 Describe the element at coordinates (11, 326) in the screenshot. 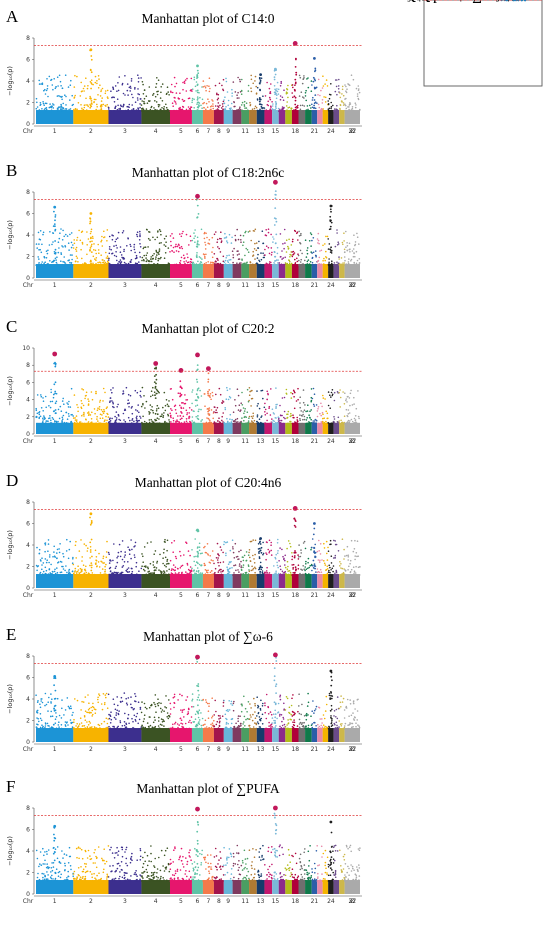

I see `panel-letter: C` at that location.